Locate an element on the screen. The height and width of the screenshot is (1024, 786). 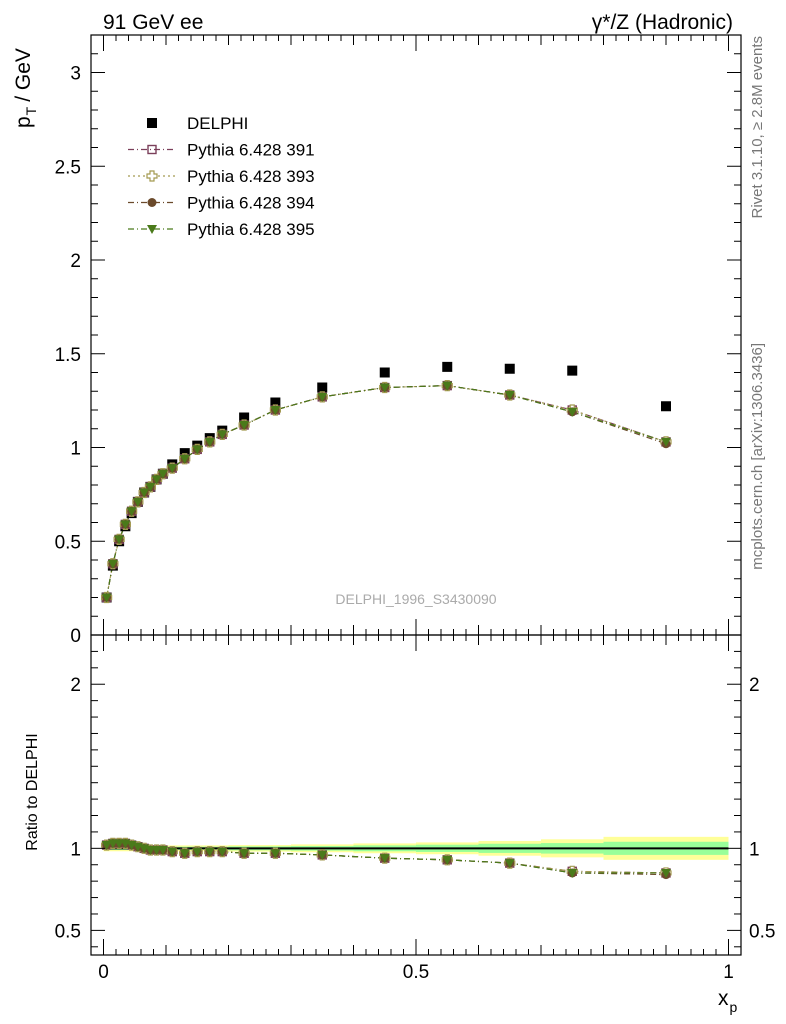
main-y-tick-label: 2 is located at coordinates (75, 261).